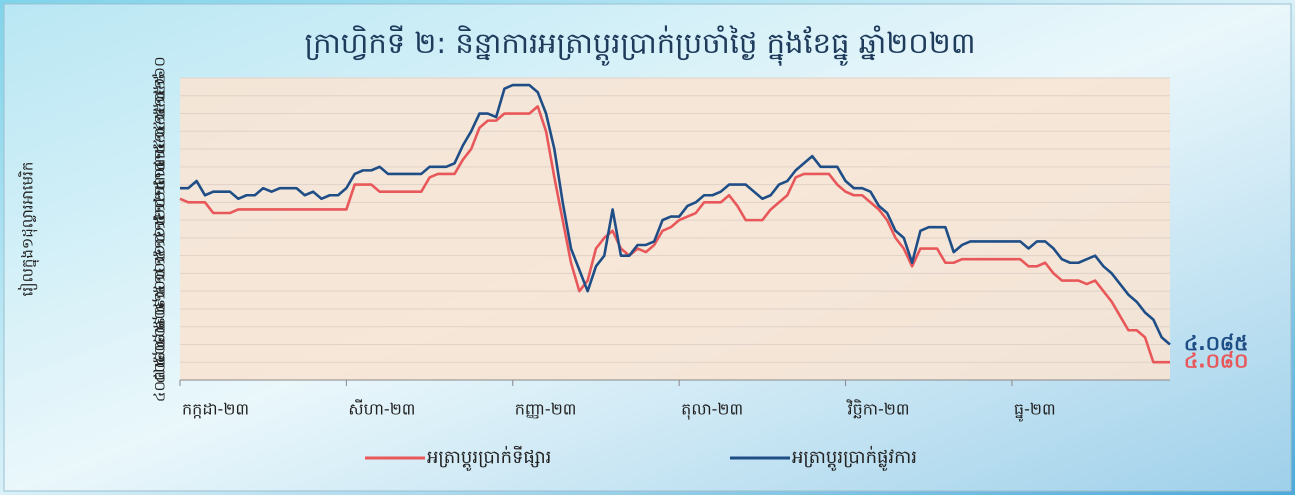  Describe the element at coordinates (160, 309) in the screenshot. I see `y-tick-label: ៤០៩៥` at that location.